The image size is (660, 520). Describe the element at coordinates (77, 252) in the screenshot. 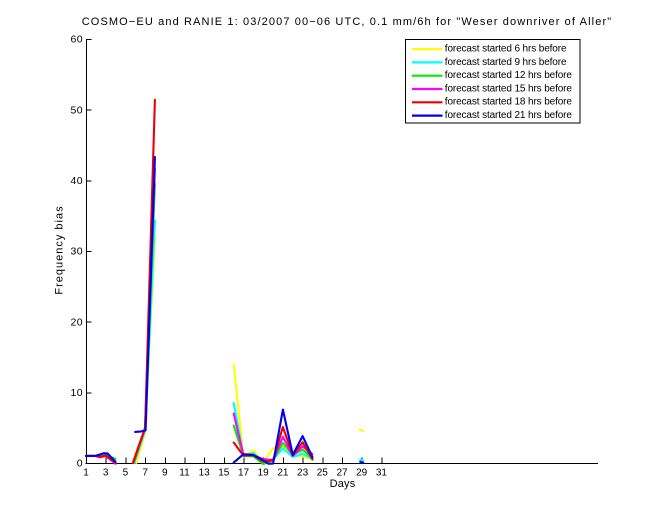

I see `svg-text: 30` at that location.